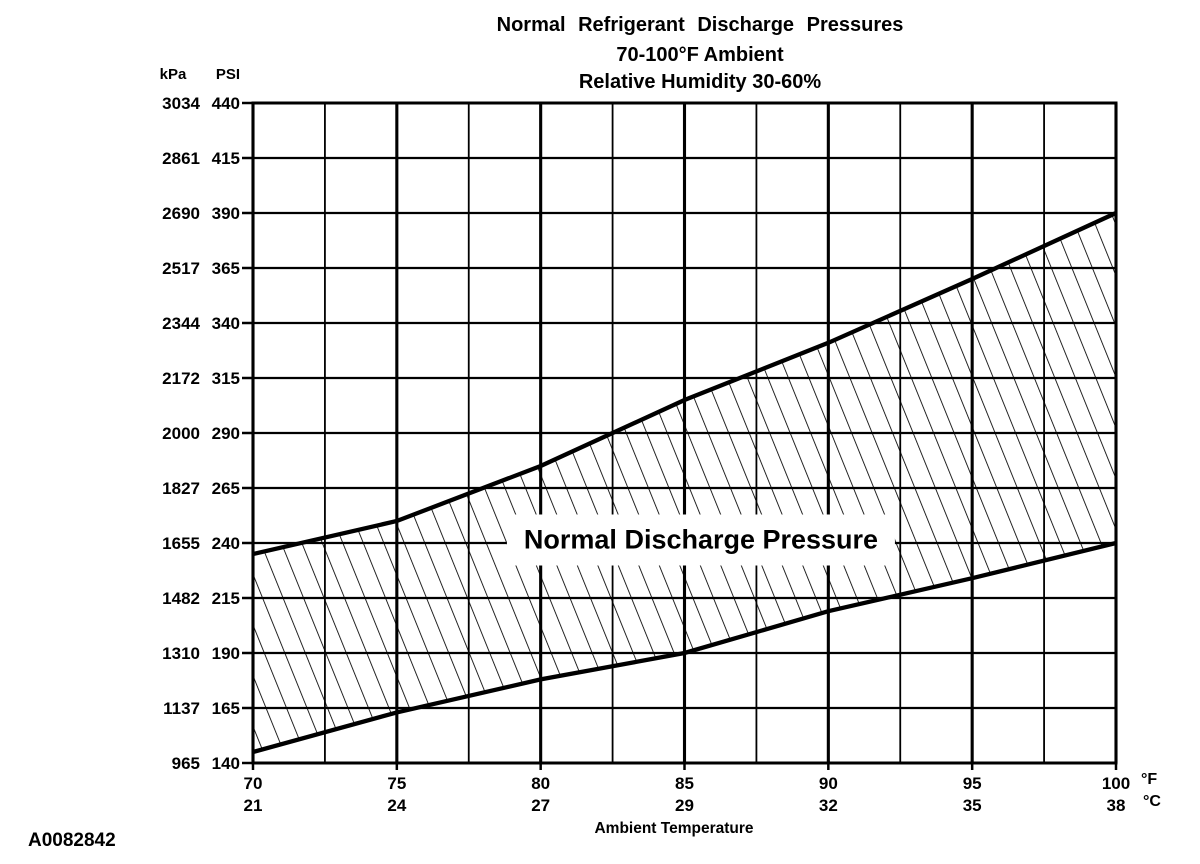  What do you see at coordinates (700, 82) in the screenshot?
I see `chart-subtitle-humidity: Relative Humidity 30-60%` at bounding box center [700, 82].